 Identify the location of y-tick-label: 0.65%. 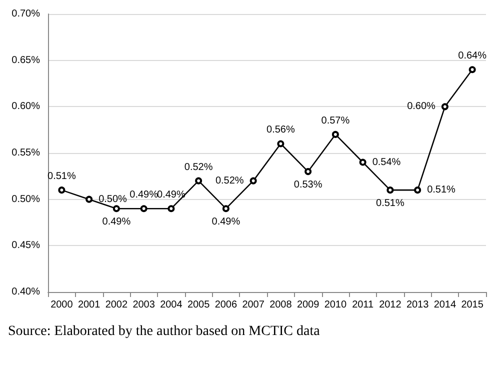
(26, 60).